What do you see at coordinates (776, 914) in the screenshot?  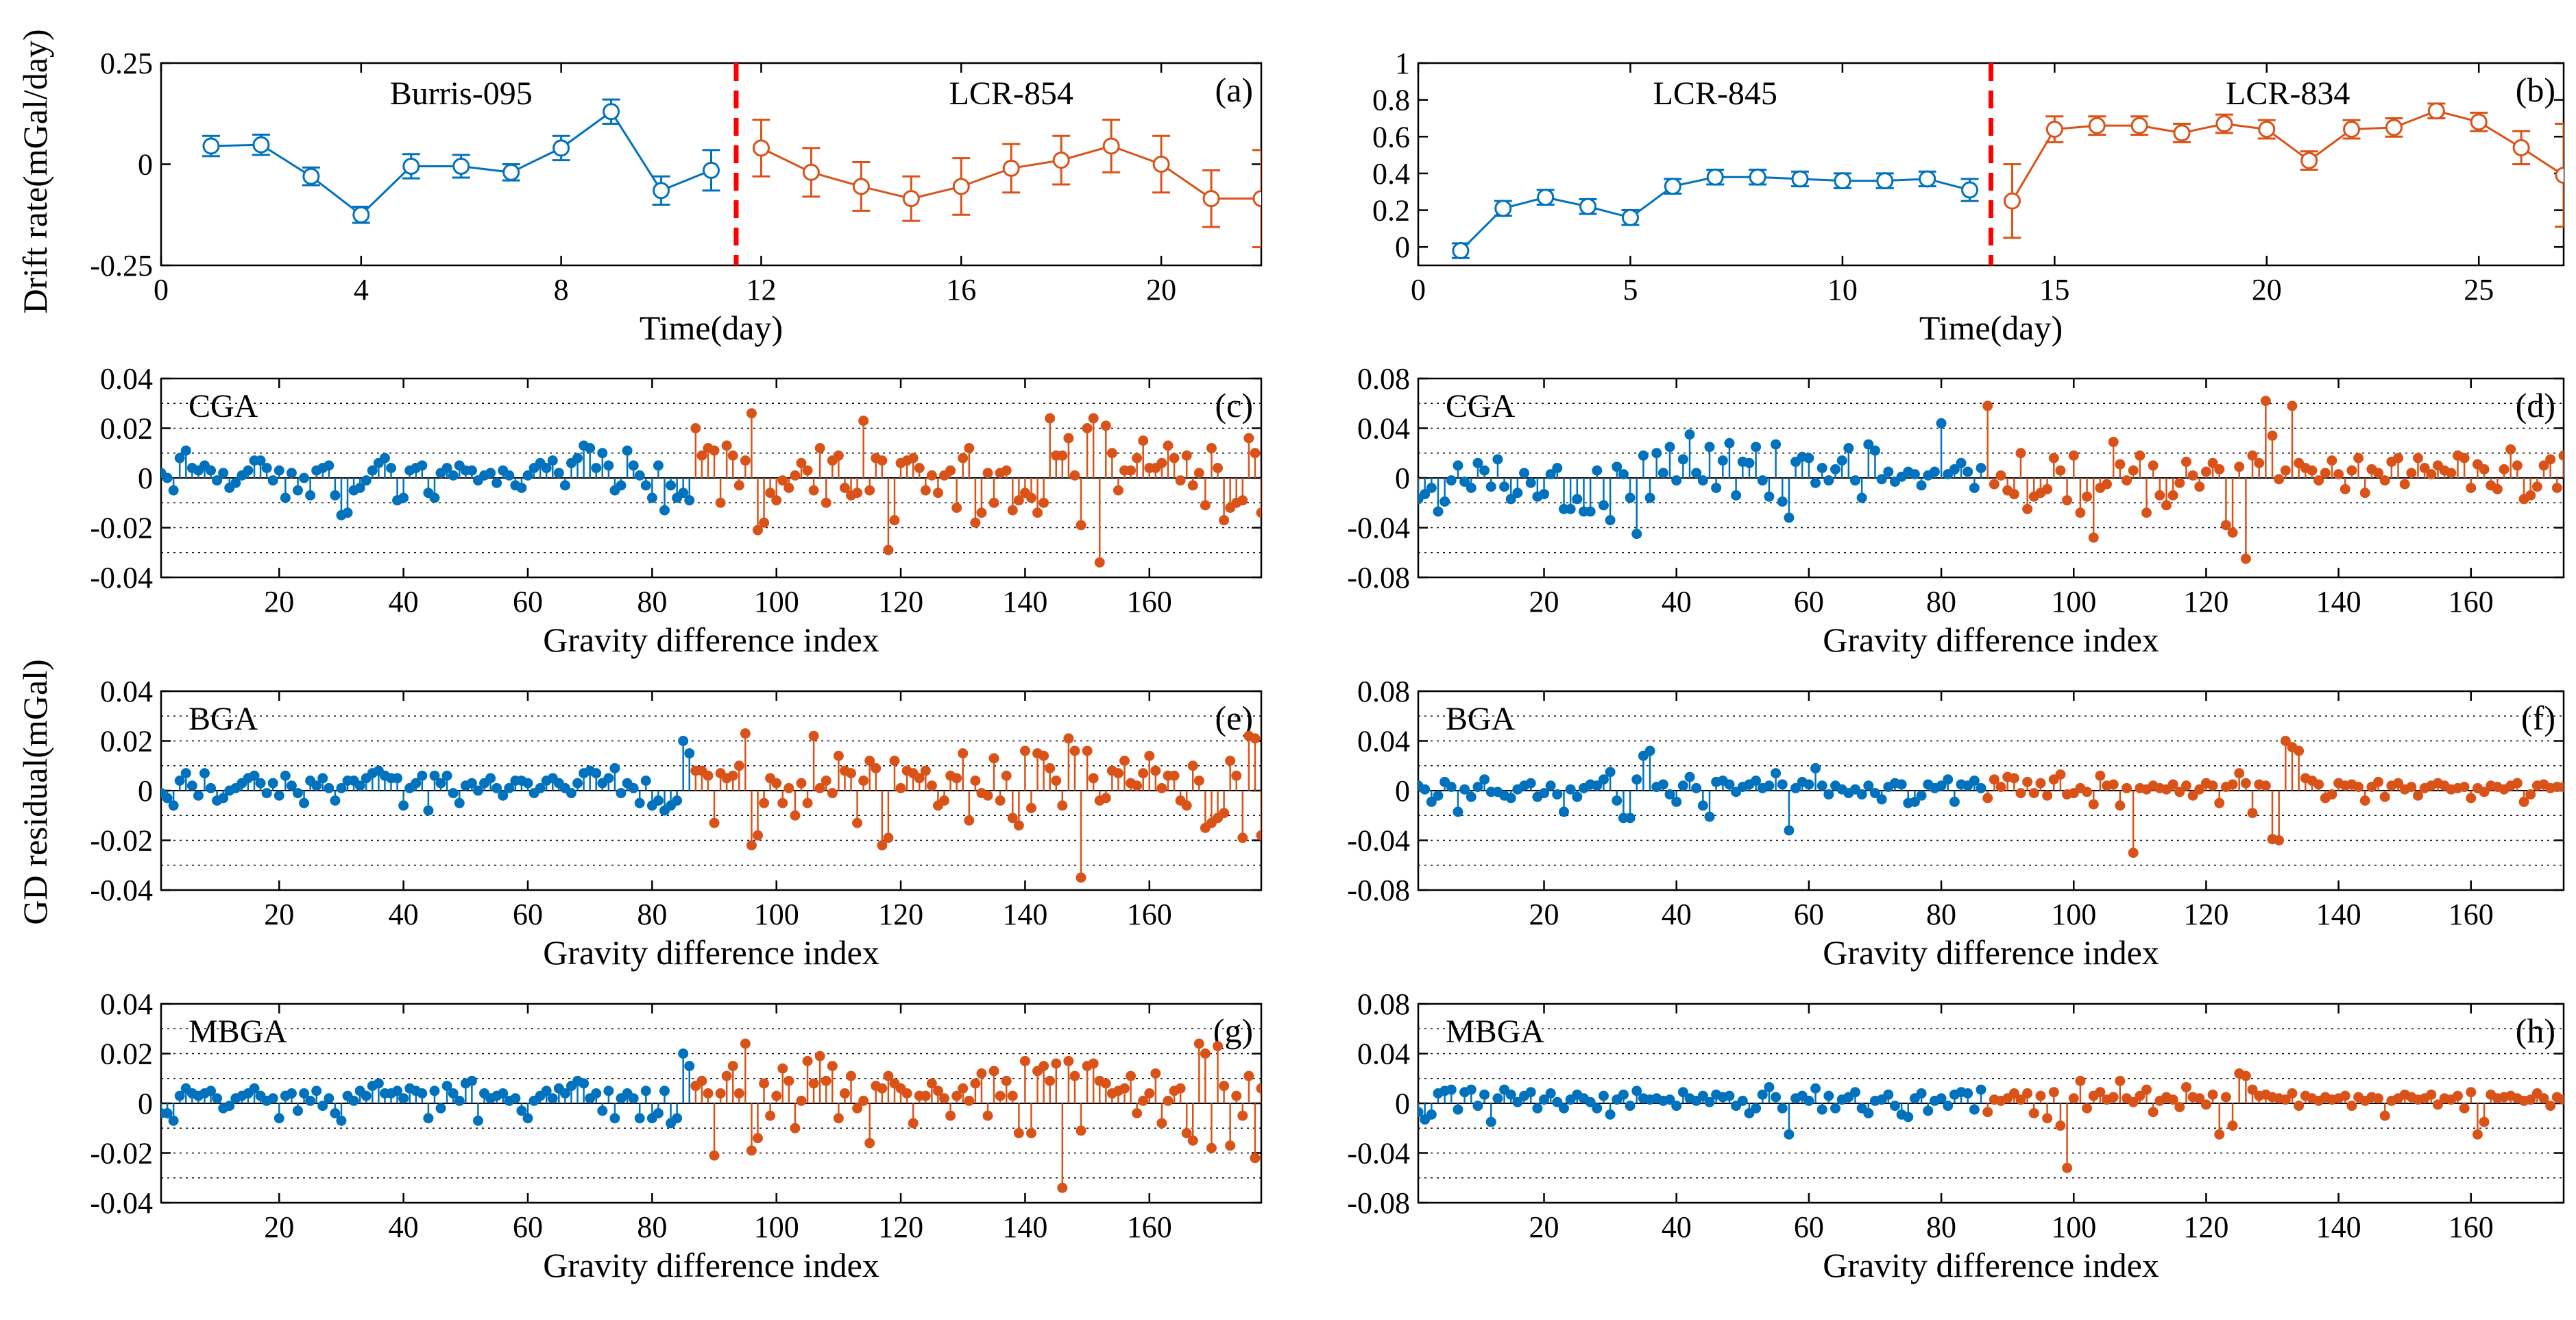 I see `x-tick-label: 100` at bounding box center [776, 914].